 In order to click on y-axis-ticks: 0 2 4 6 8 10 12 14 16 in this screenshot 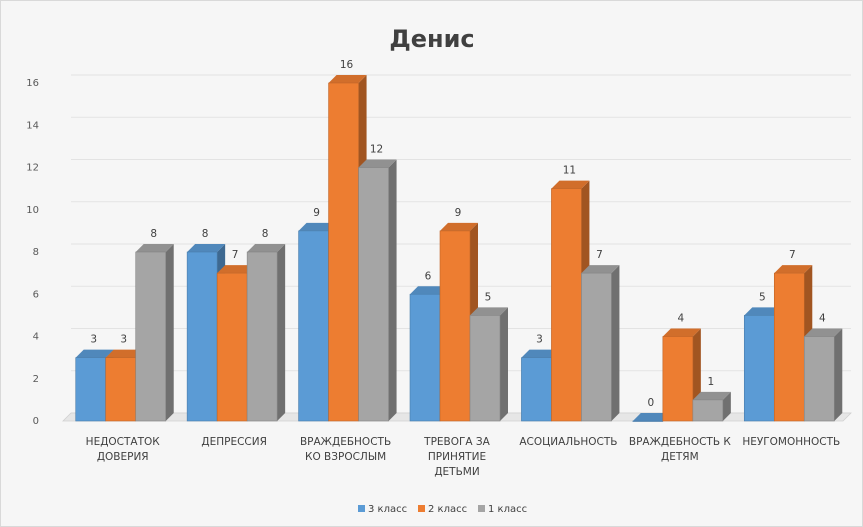, I will do `click(32, 252)`.